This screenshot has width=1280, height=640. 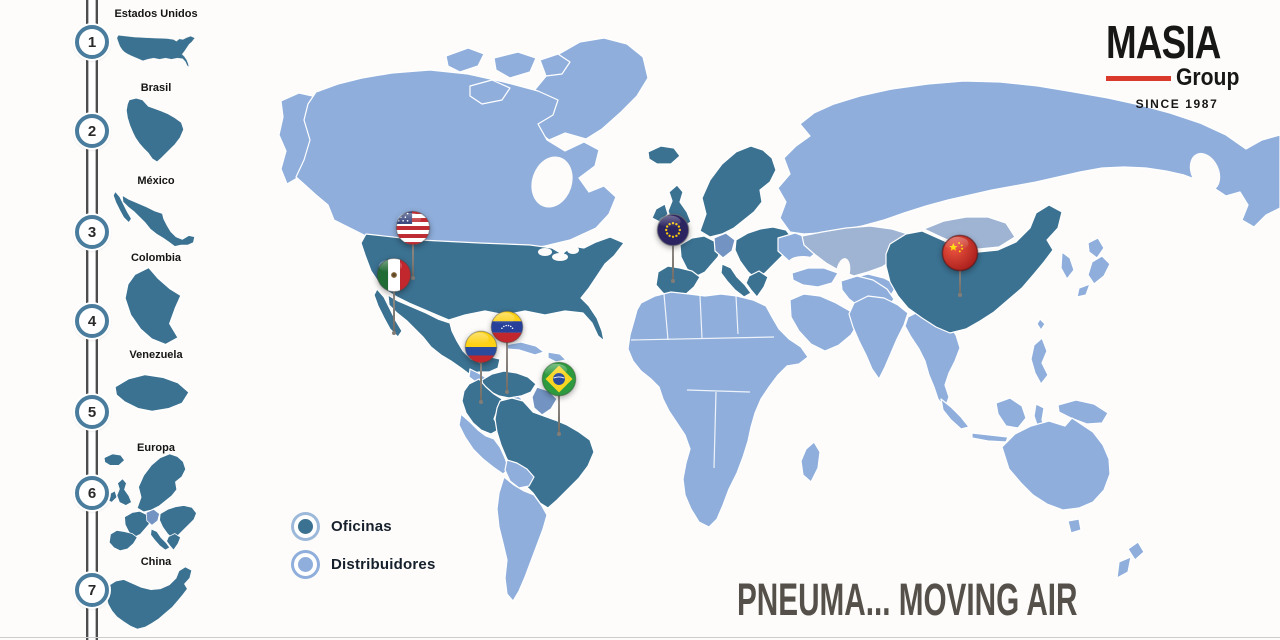 I want to click on brand-red-bar, so click(x=1138, y=78).